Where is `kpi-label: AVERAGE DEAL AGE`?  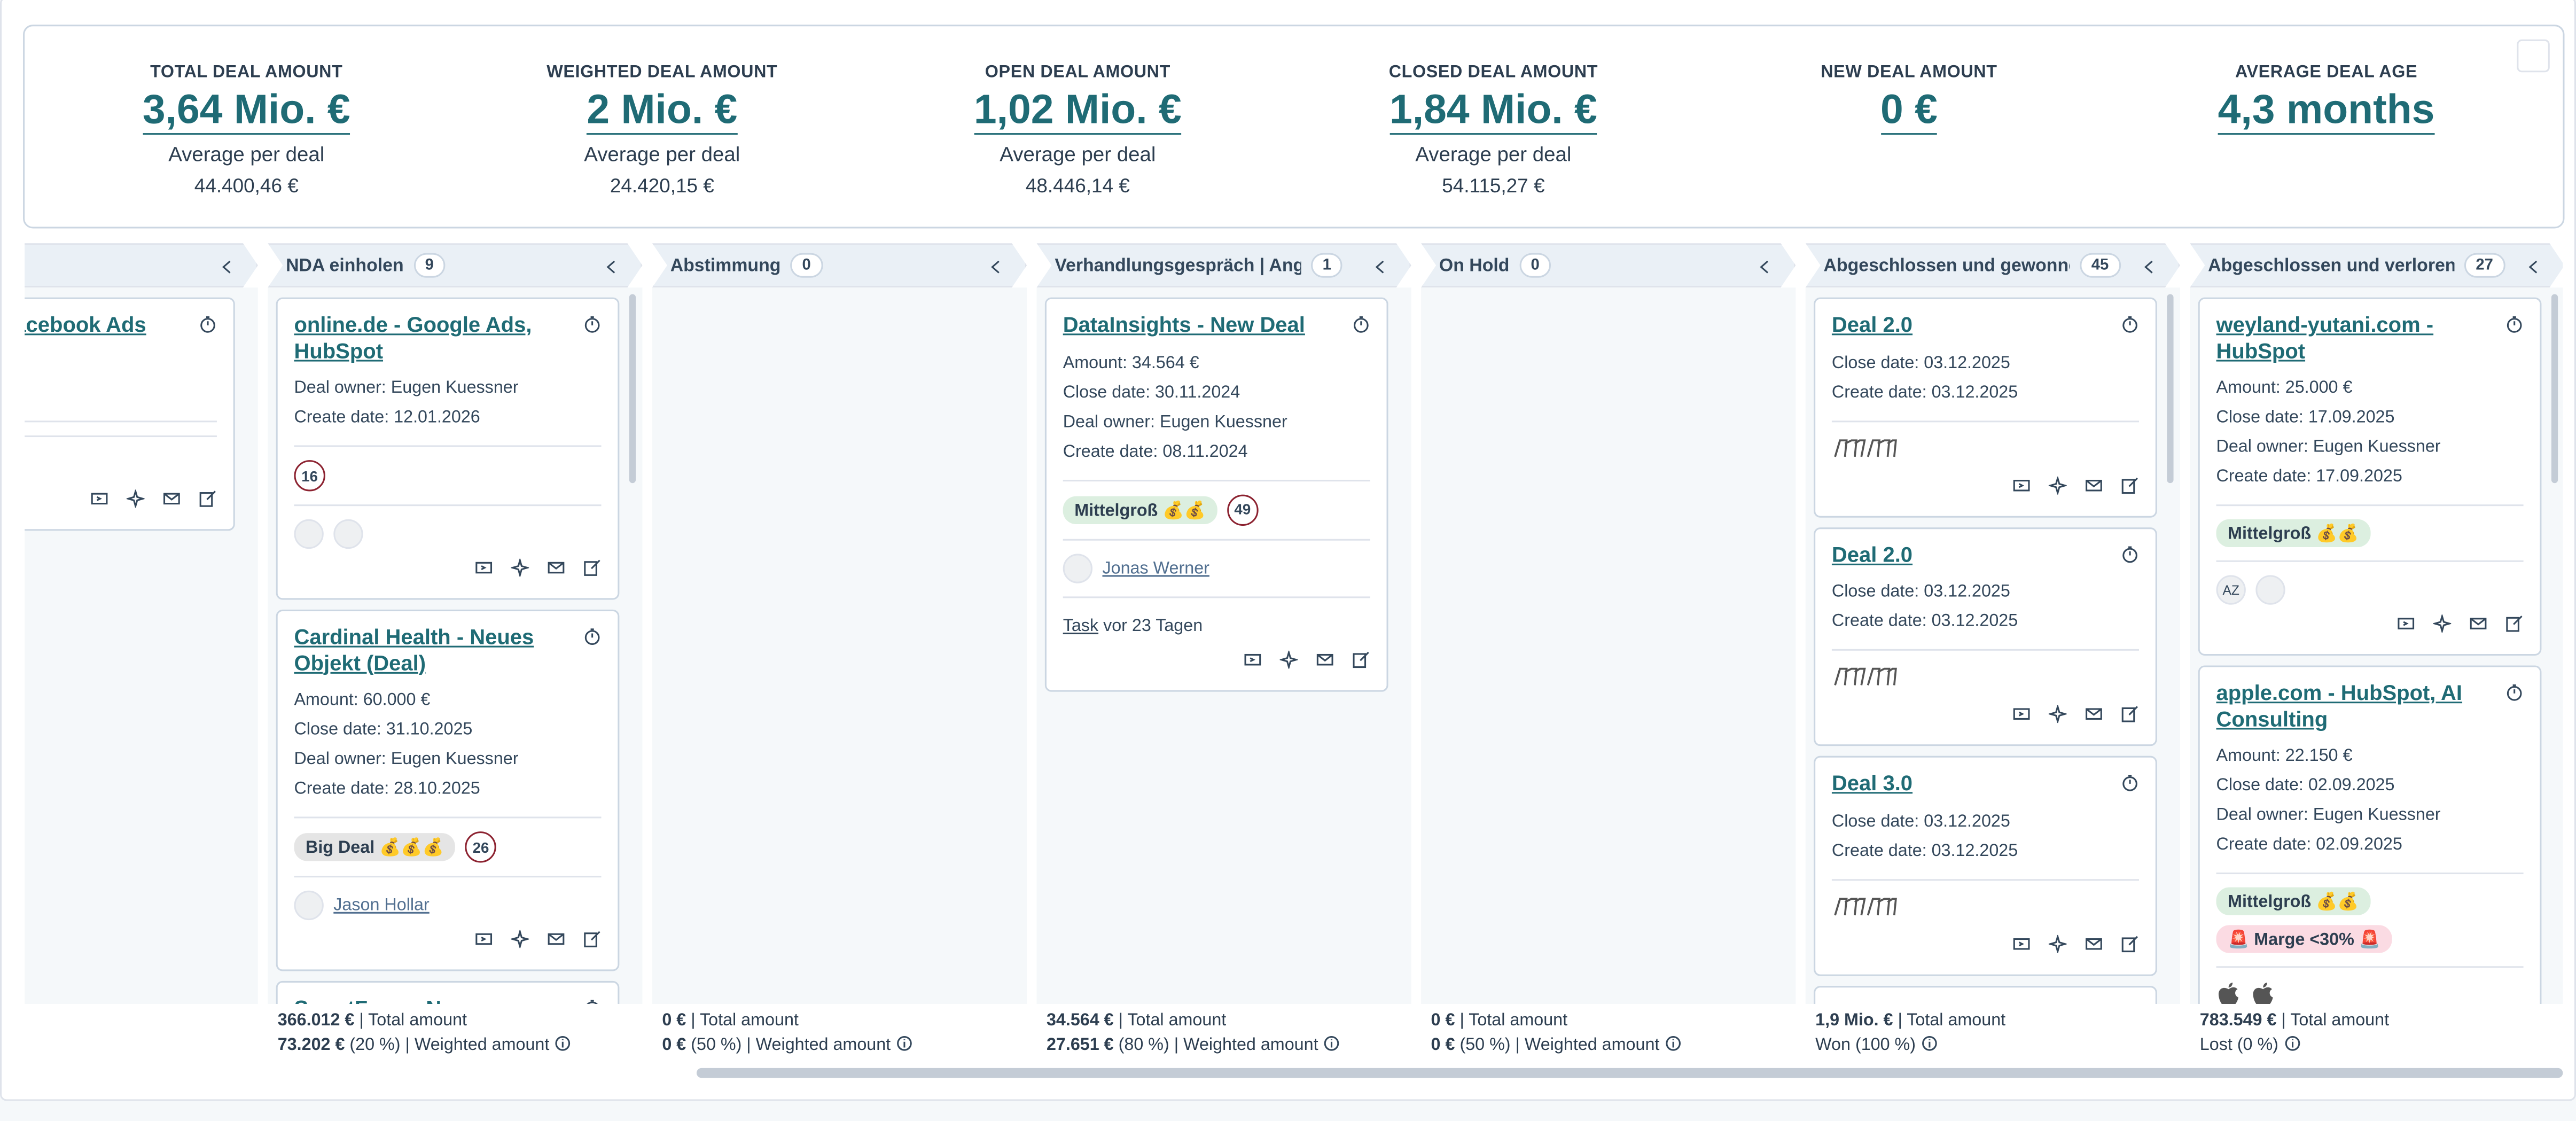 kpi-label: AVERAGE DEAL AGE is located at coordinates (2326, 72).